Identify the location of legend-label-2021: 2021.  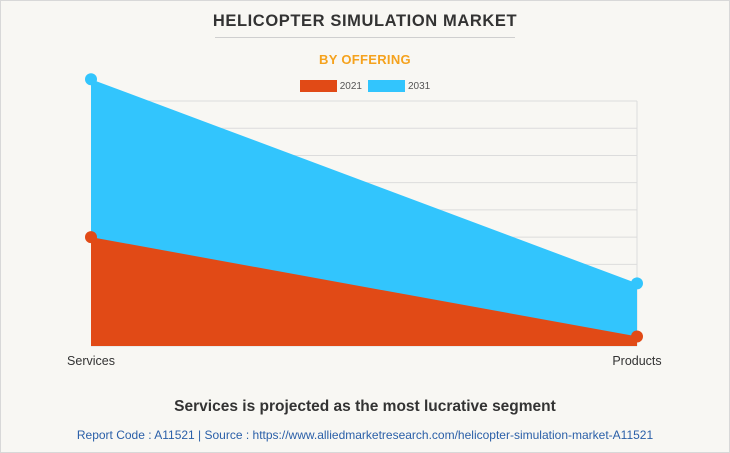
(350, 86).